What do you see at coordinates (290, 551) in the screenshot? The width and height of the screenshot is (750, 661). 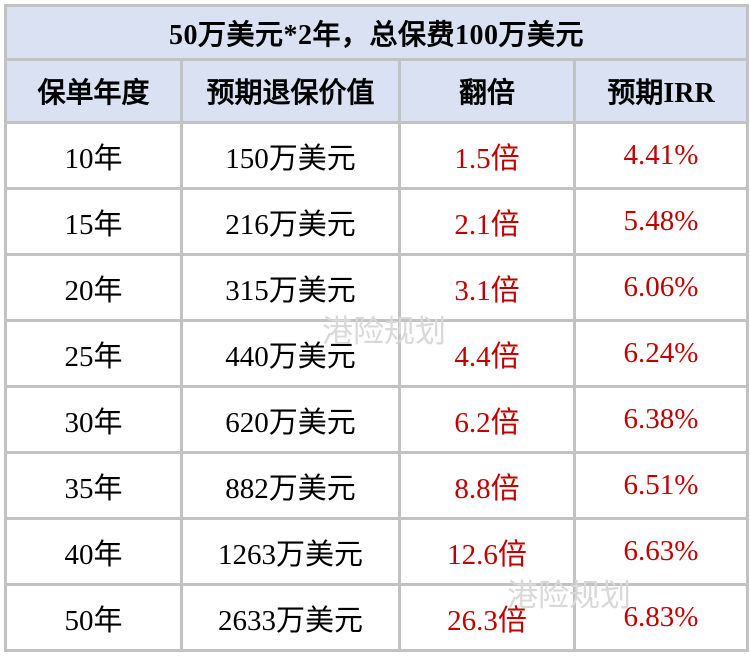 I see `table-cell: 1263万美元` at bounding box center [290, 551].